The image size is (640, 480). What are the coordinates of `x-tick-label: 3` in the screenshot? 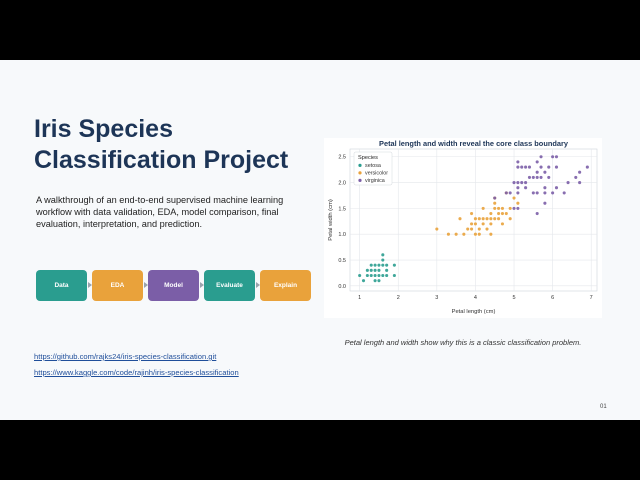 It's located at (436, 298).